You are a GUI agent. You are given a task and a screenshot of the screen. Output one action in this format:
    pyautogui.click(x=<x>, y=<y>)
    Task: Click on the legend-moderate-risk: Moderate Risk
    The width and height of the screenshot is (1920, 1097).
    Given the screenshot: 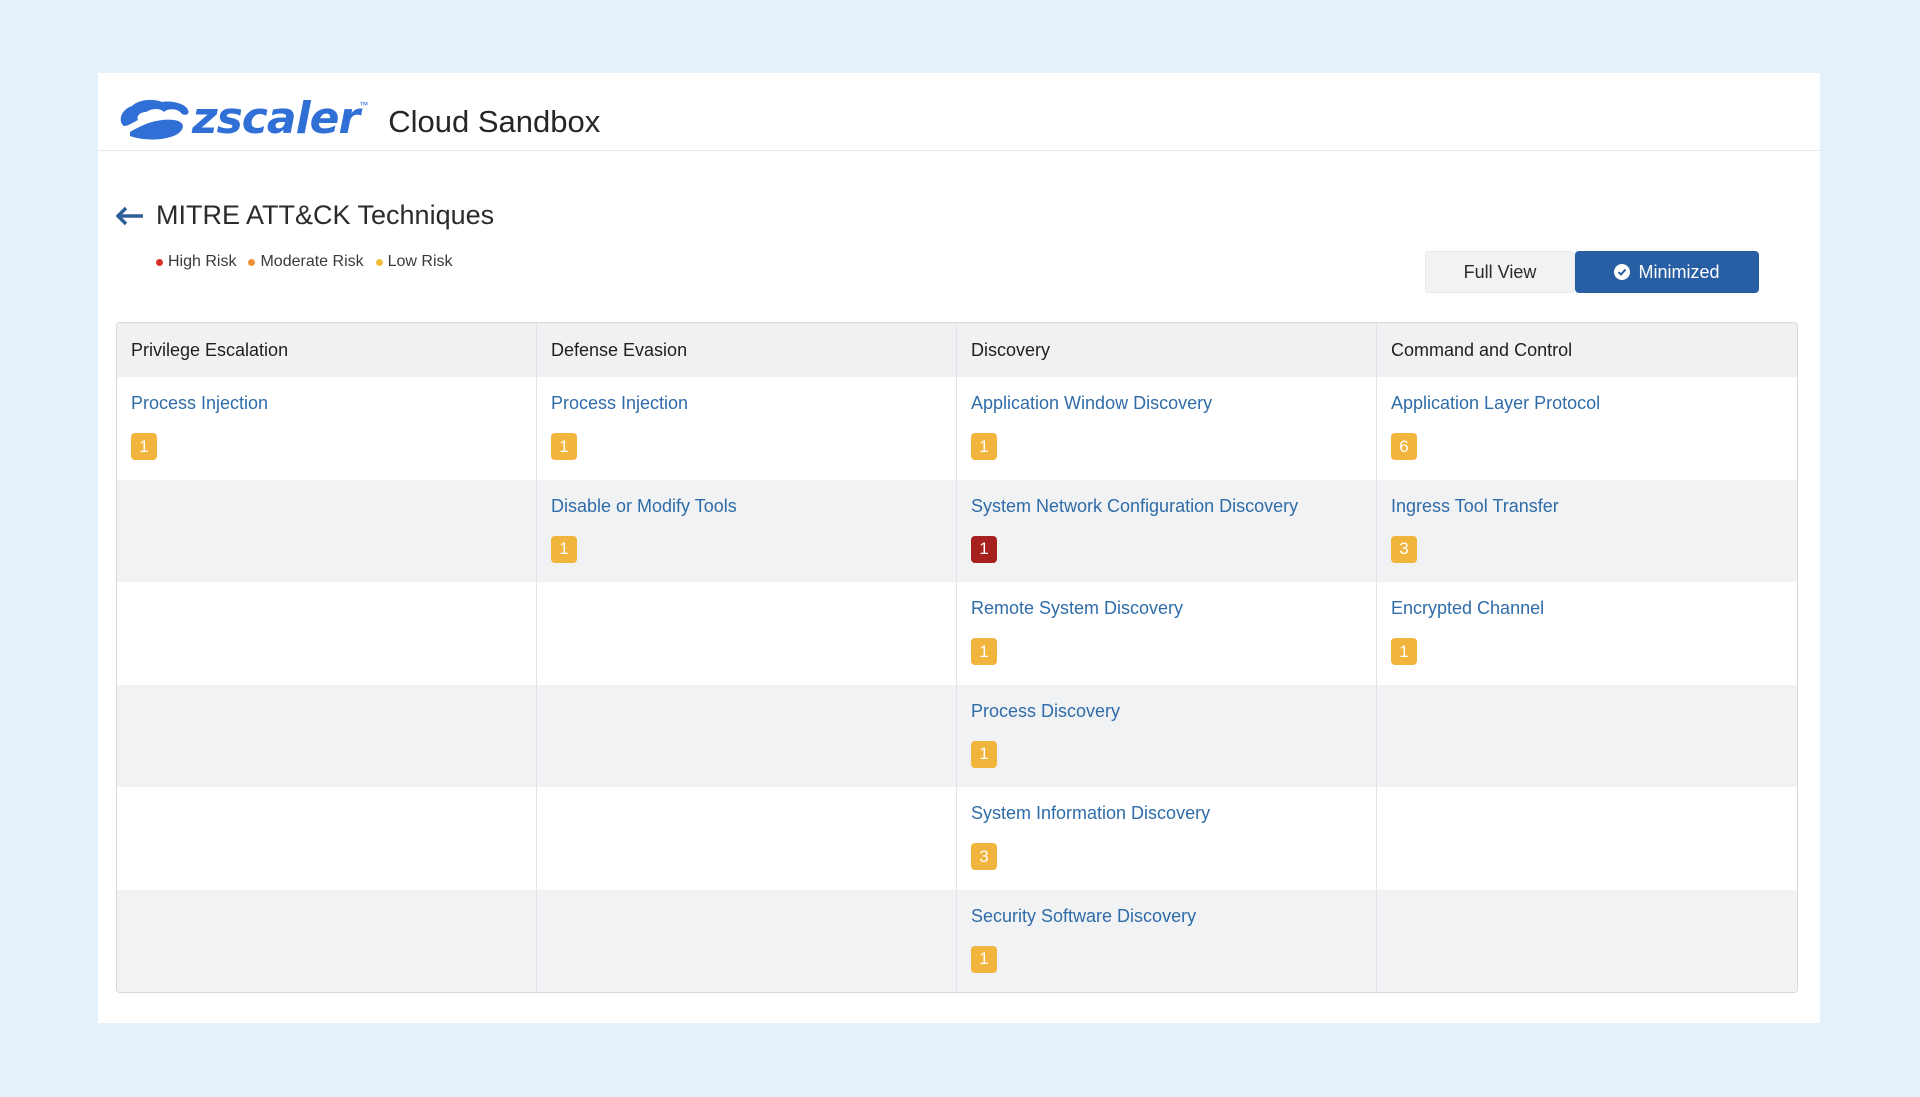 What is the action you would take?
    pyautogui.click(x=306, y=262)
    